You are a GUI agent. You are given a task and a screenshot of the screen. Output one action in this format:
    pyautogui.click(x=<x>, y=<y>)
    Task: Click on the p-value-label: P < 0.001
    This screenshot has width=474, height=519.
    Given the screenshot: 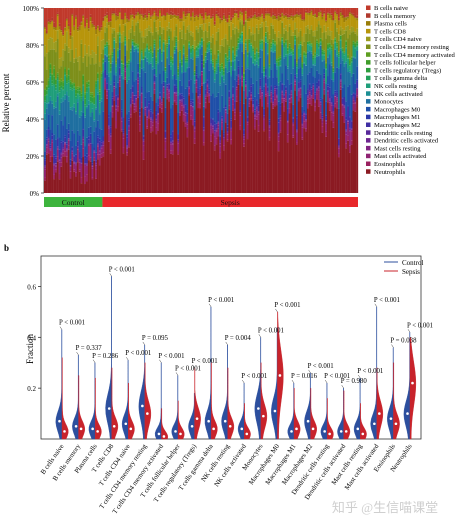 What is the action you would take?
    pyautogui.click(x=287, y=305)
    